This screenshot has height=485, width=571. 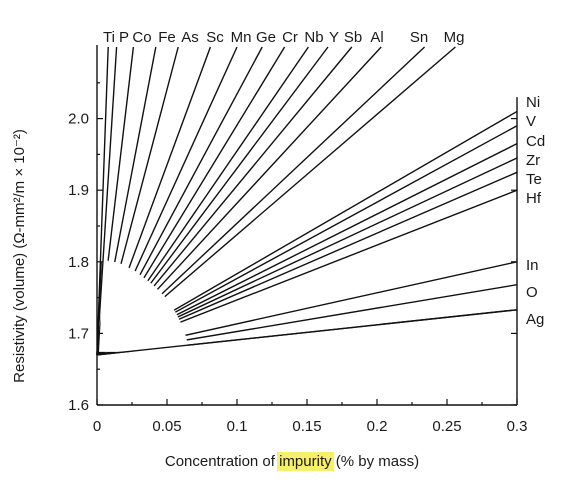 I want to click on series-label-zr: Zr, so click(x=533, y=160).